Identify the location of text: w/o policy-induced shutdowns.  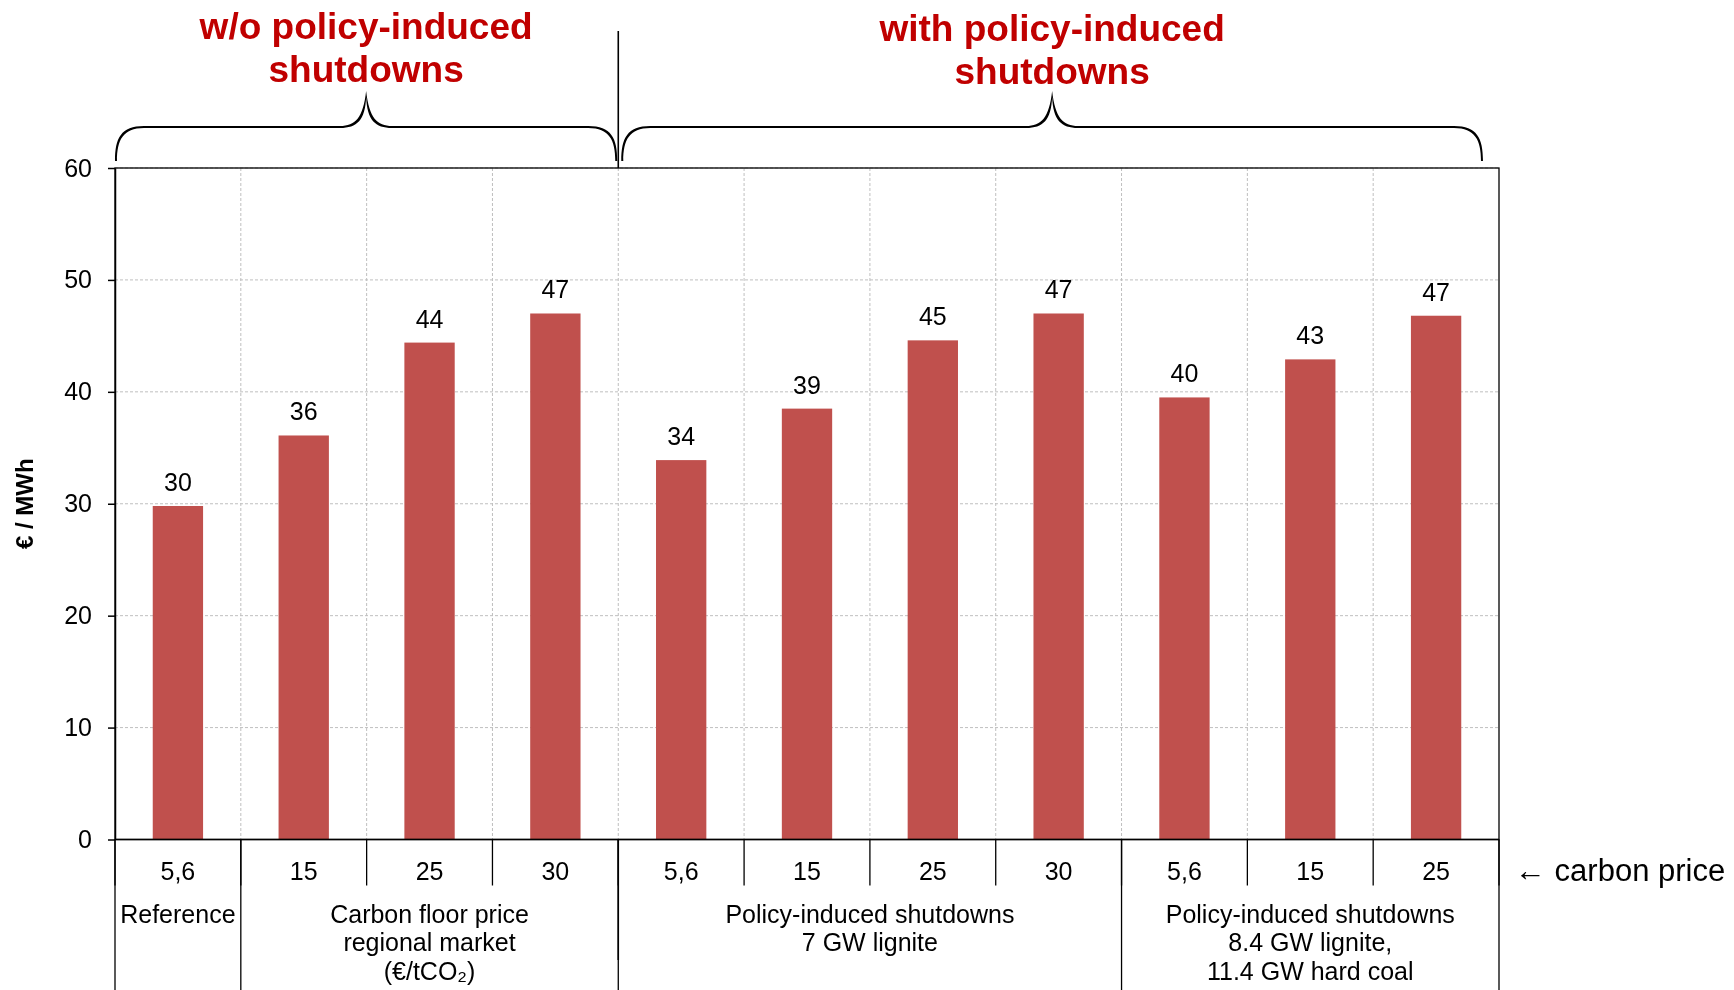
(365, 48).